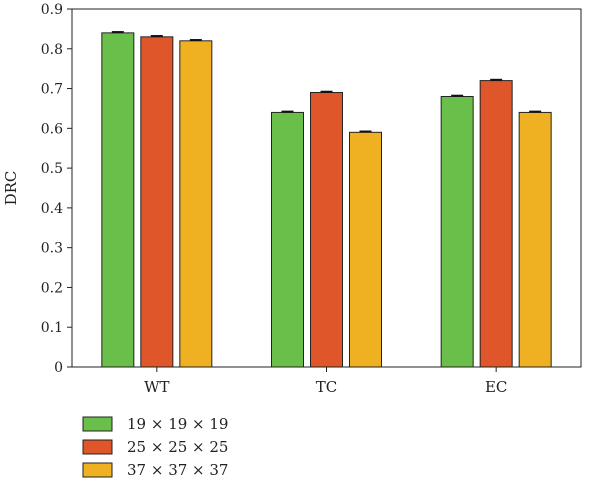 The width and height of the screenshot is (600, 481). What do you see at coordinates (52, 50) in the screenshot?
I see `y-tick-label: 0.8` at bounding box center [52, 50].